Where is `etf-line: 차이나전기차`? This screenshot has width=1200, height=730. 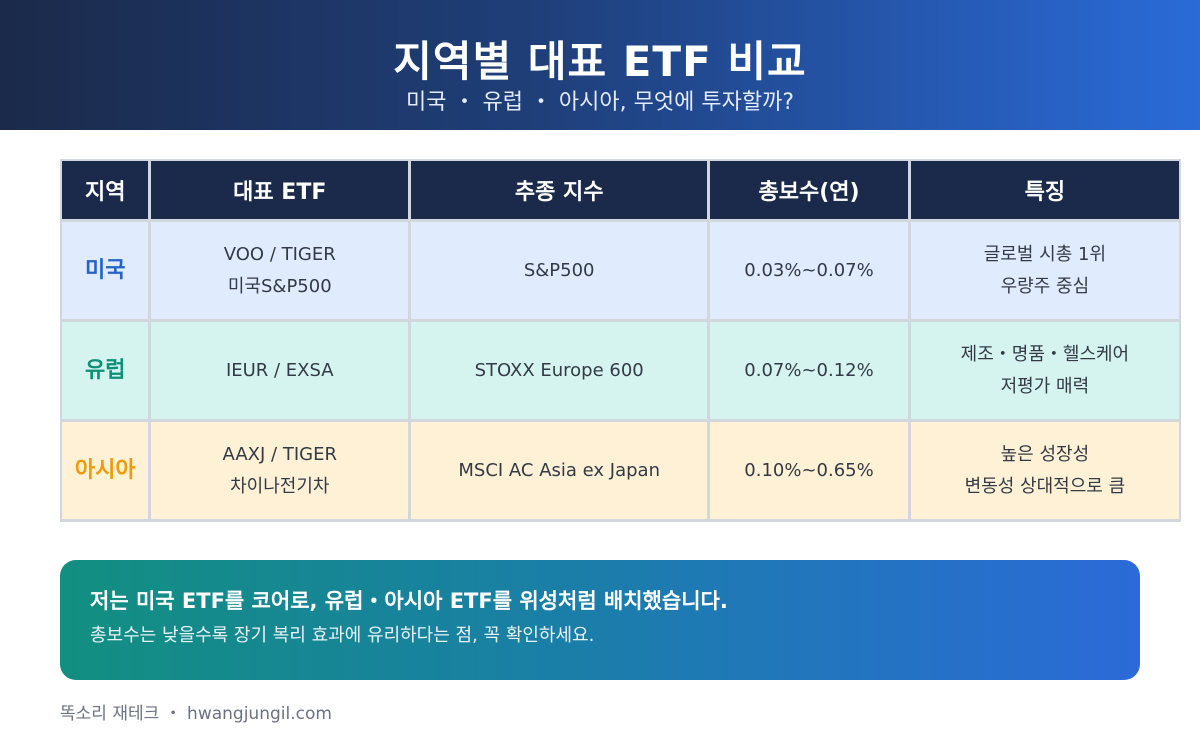
etf-line: 차이나전기차 is located at coordinates (280, 486).